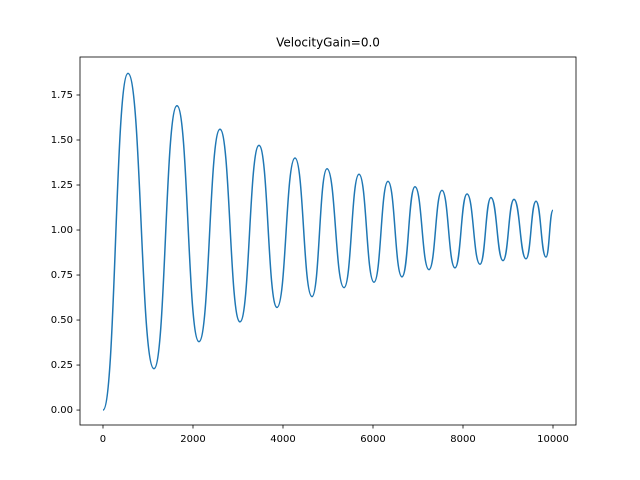  I want to click on y-tick-label: 0.50, so click(62, 320).